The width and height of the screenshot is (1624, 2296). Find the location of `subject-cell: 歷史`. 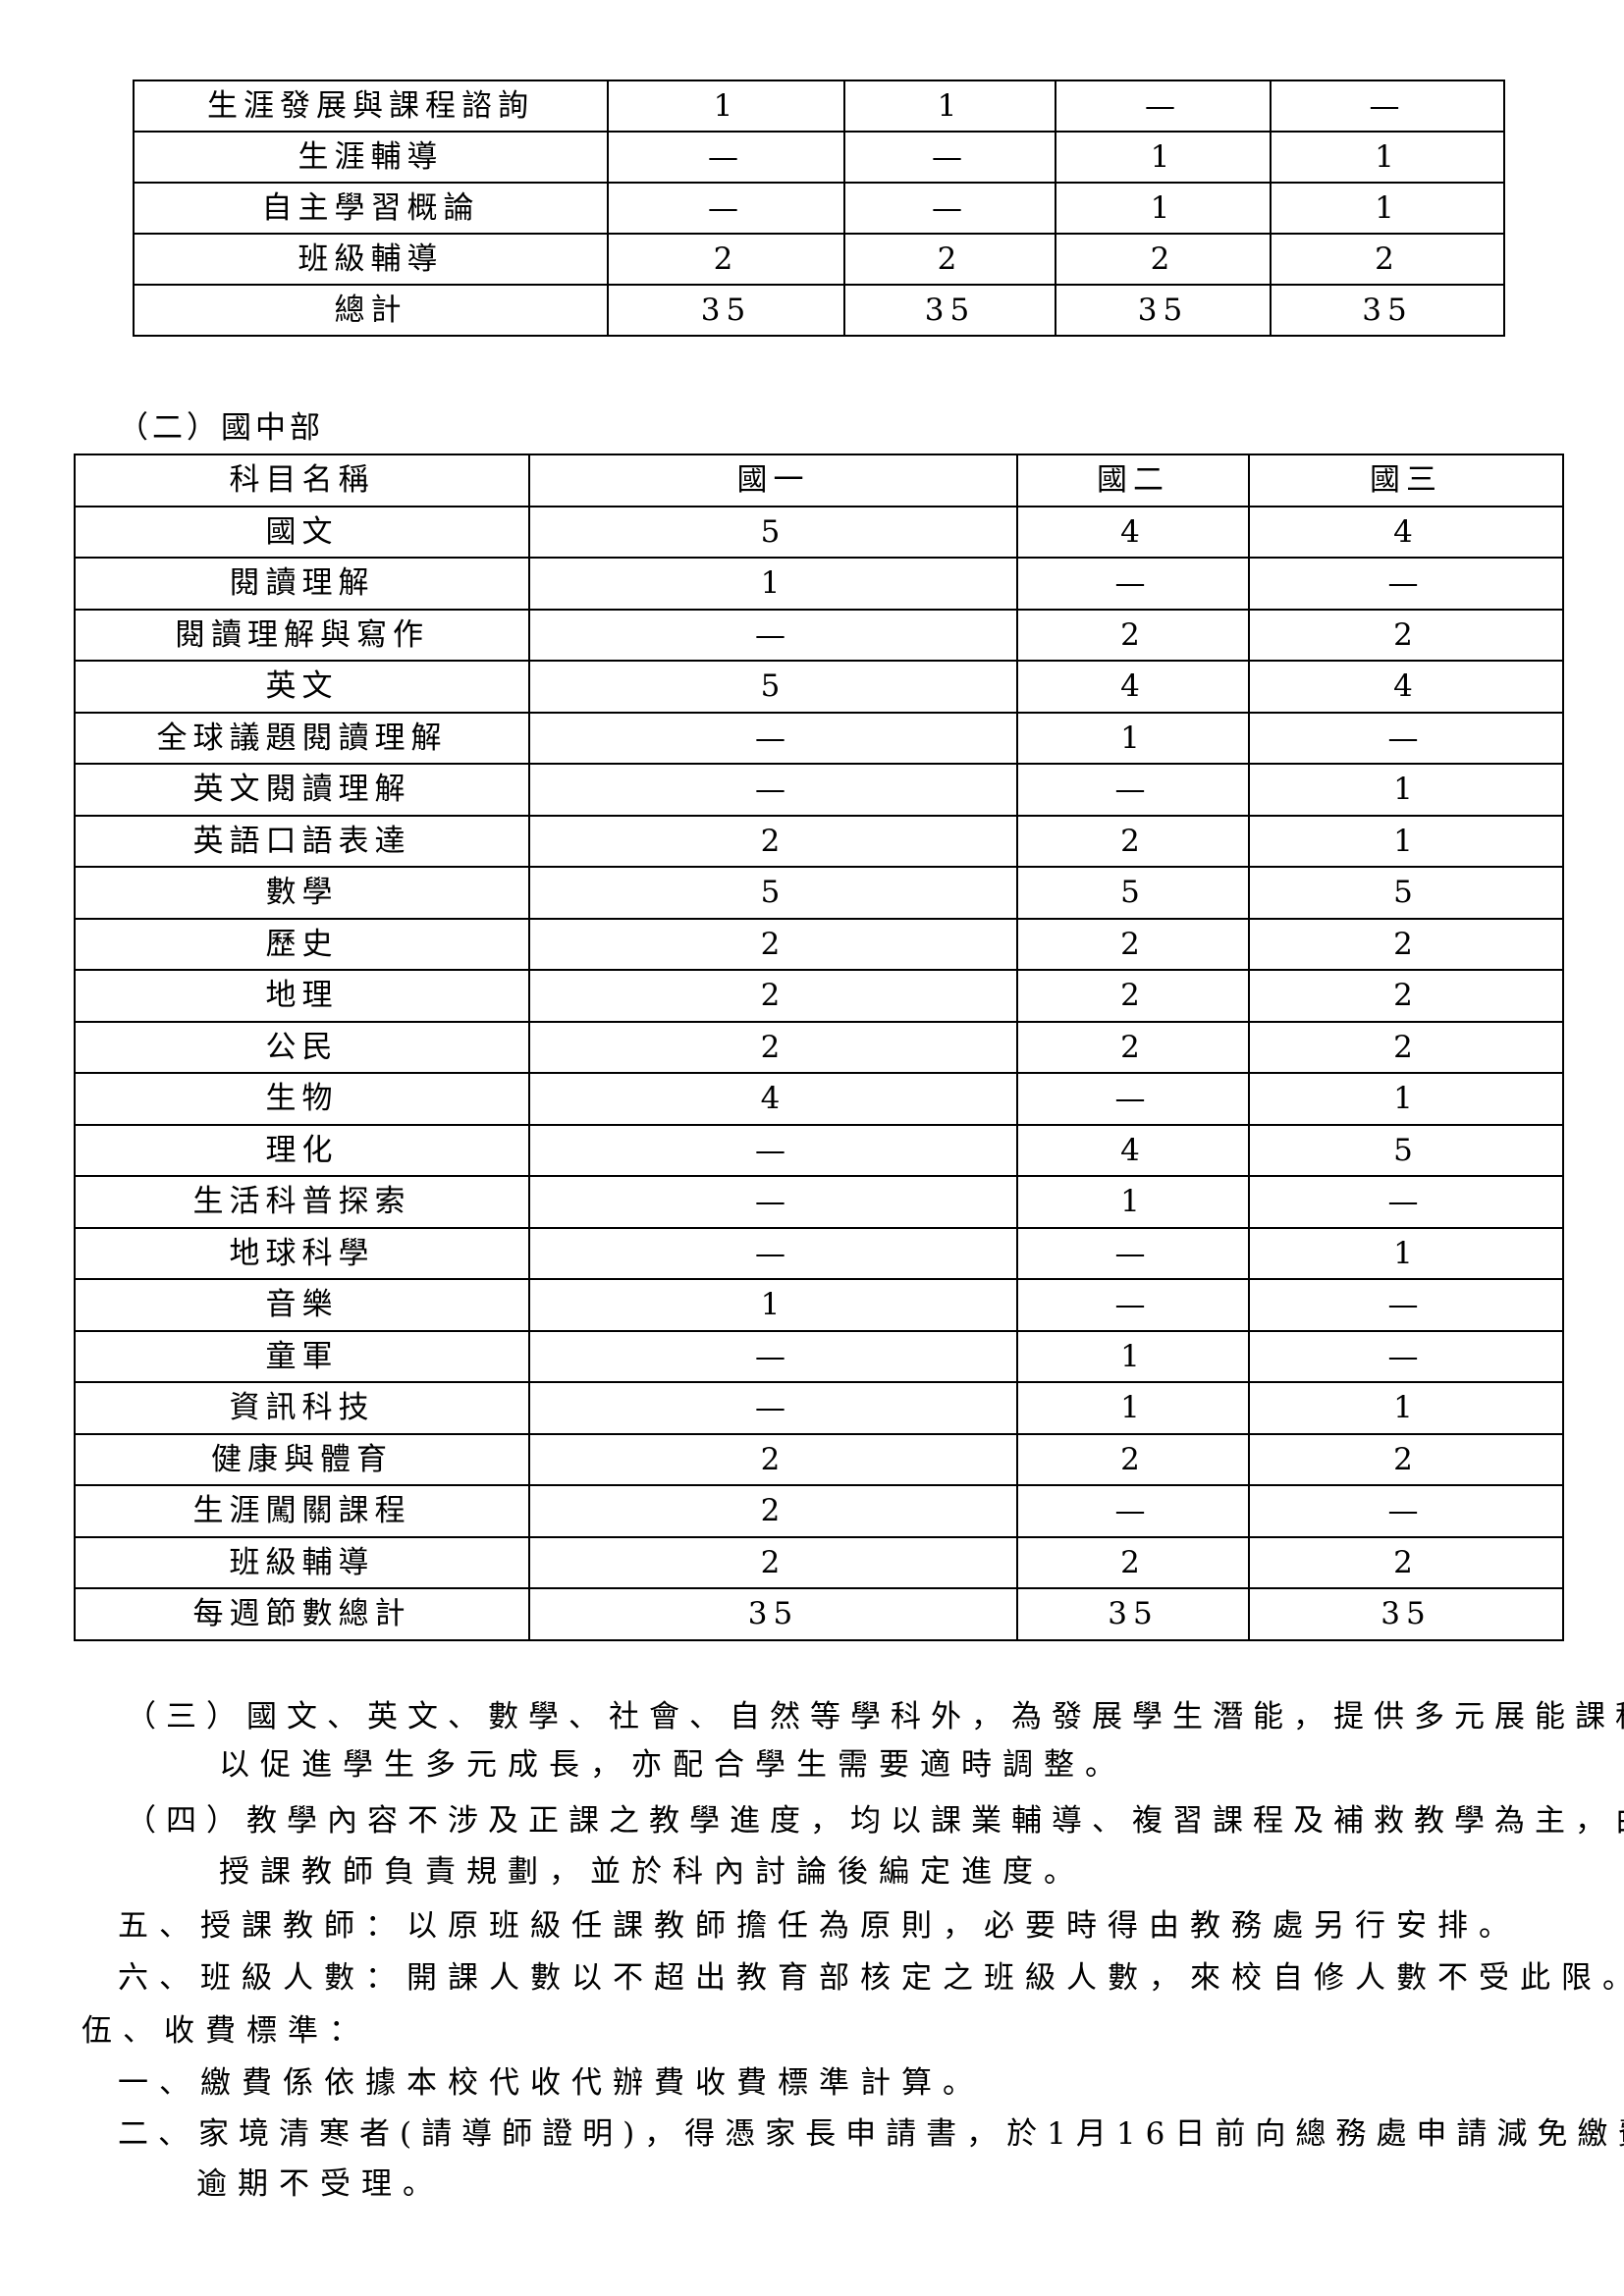

subject-cell: 歷史 is located at coordinates (302, 944).